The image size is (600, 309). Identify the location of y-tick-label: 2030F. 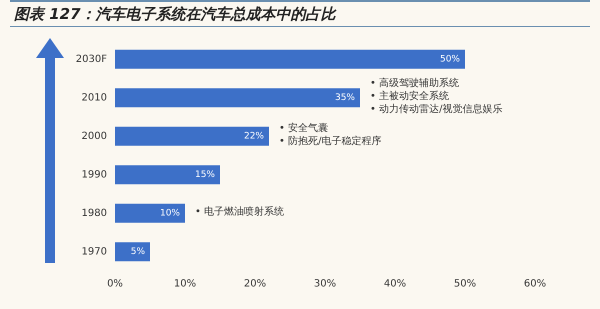
(92, 59).